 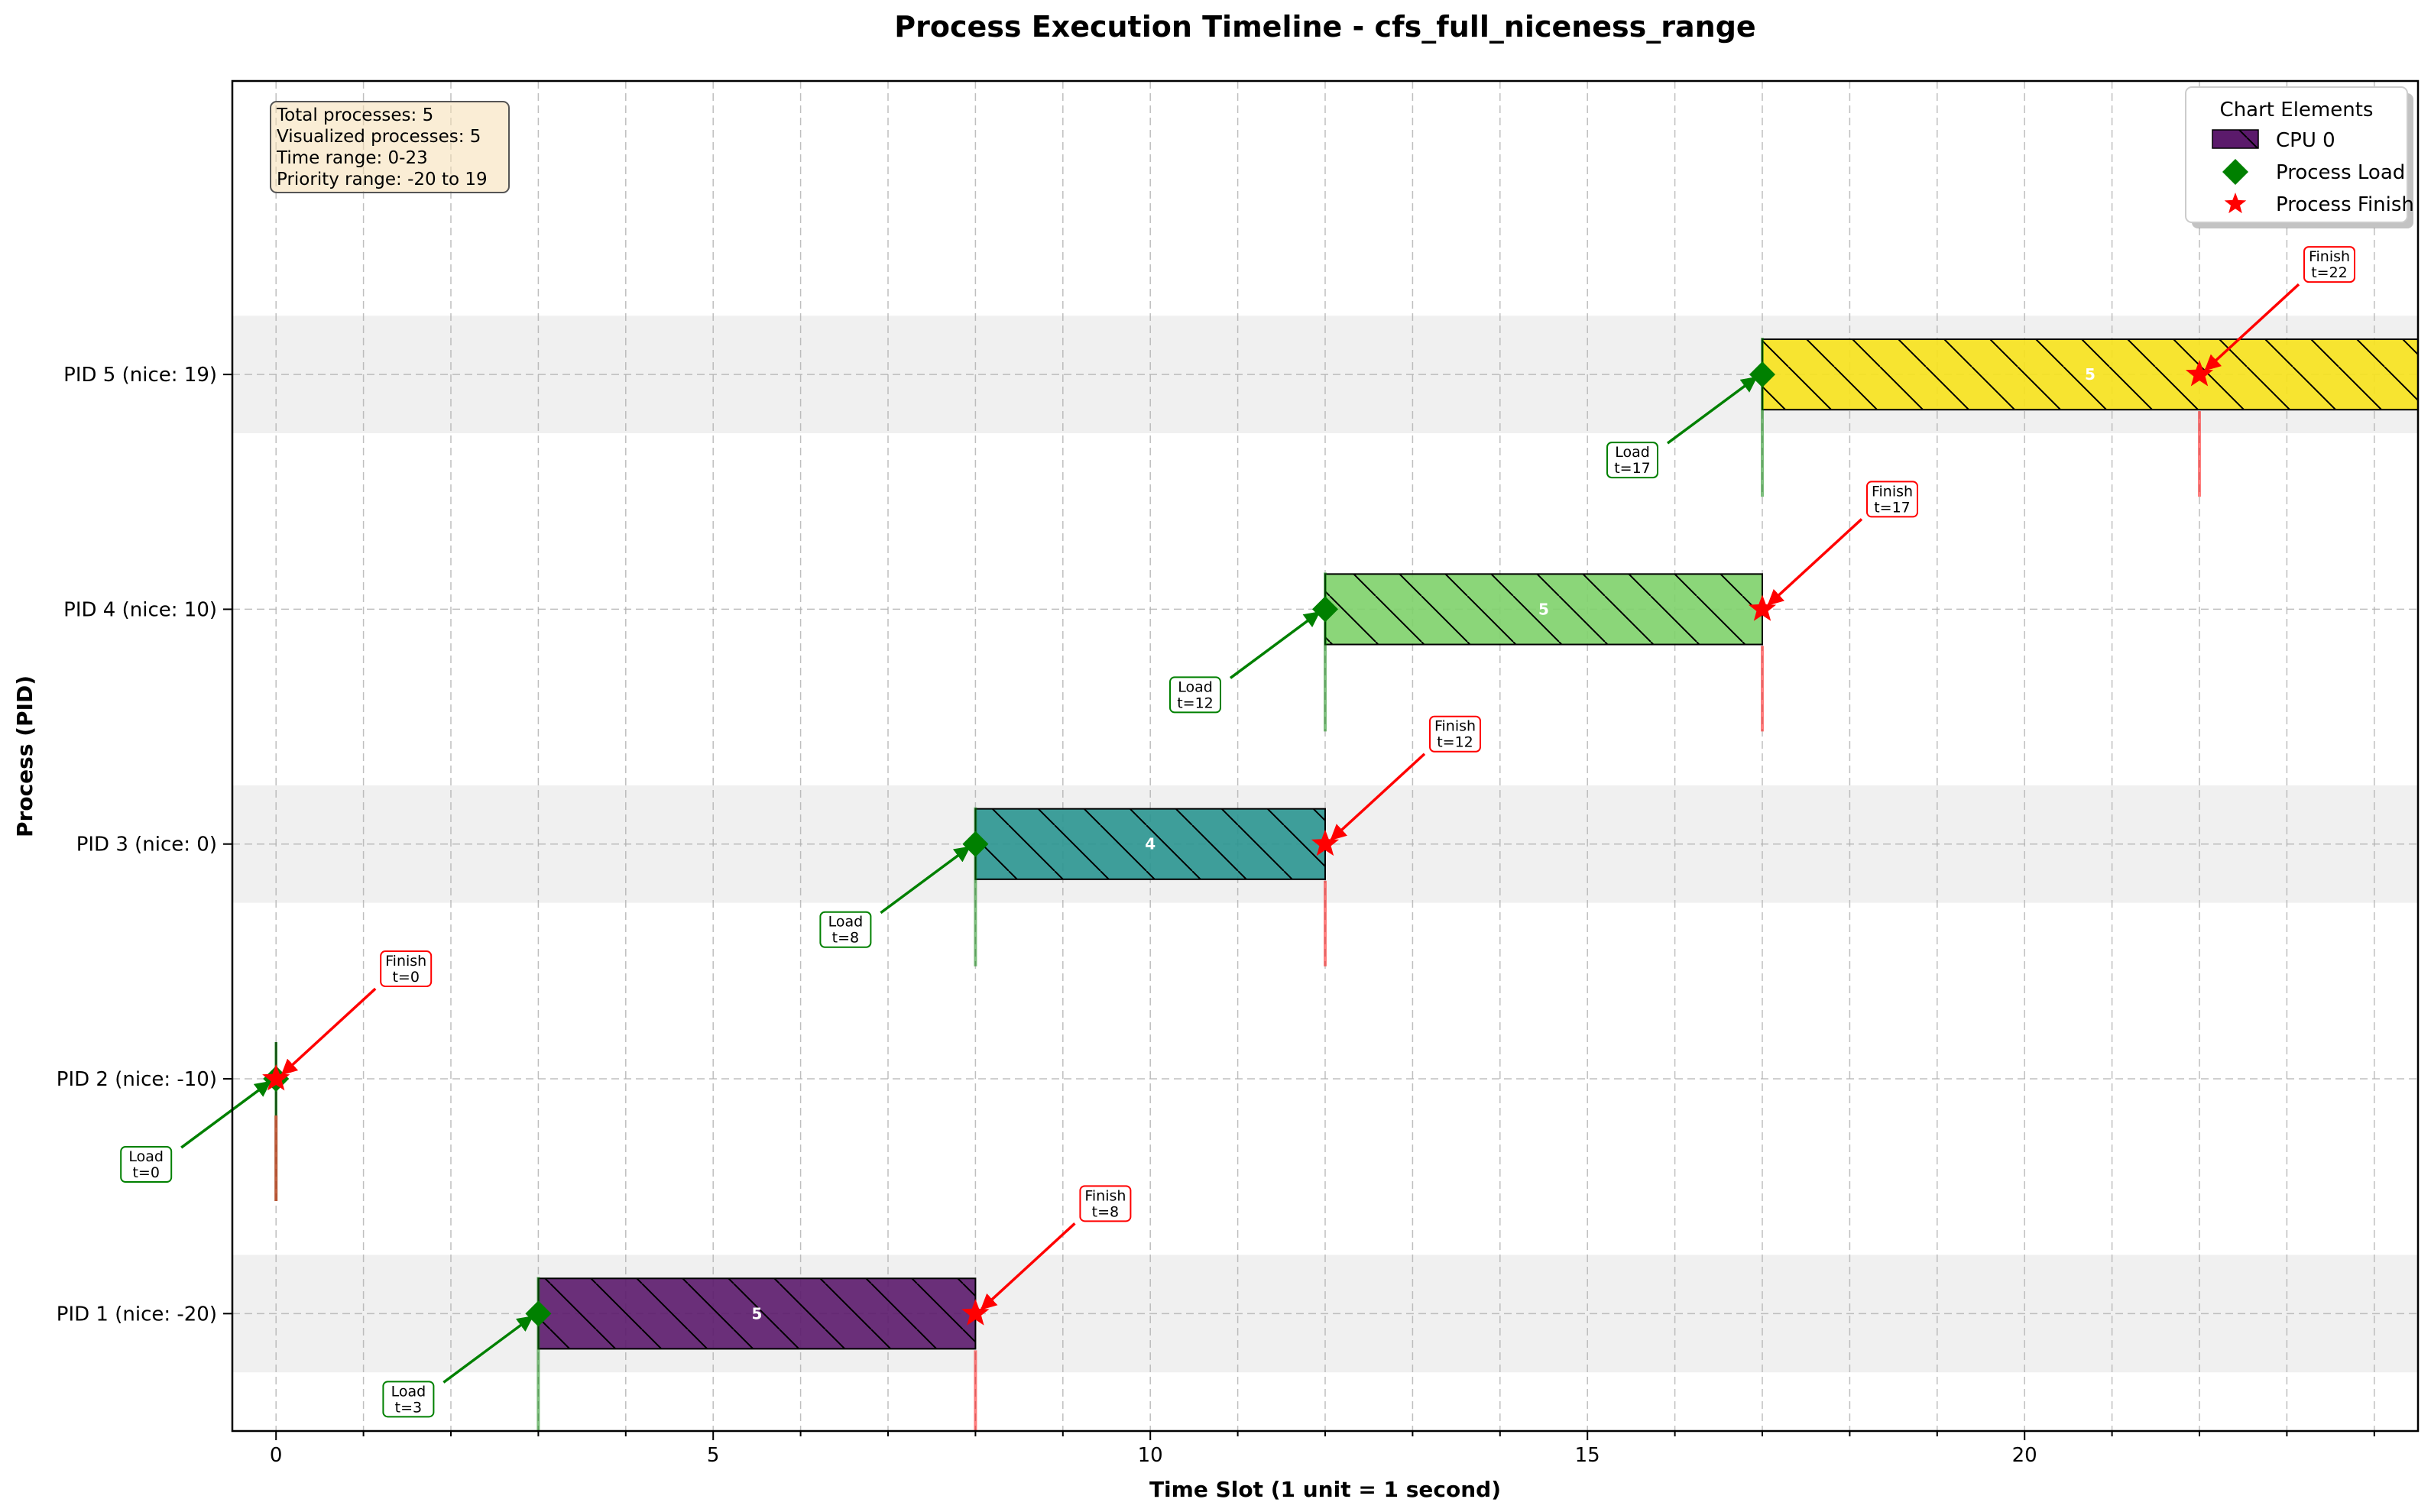 I want to click on legend-finish-marker, so click(x=2236, y=204).